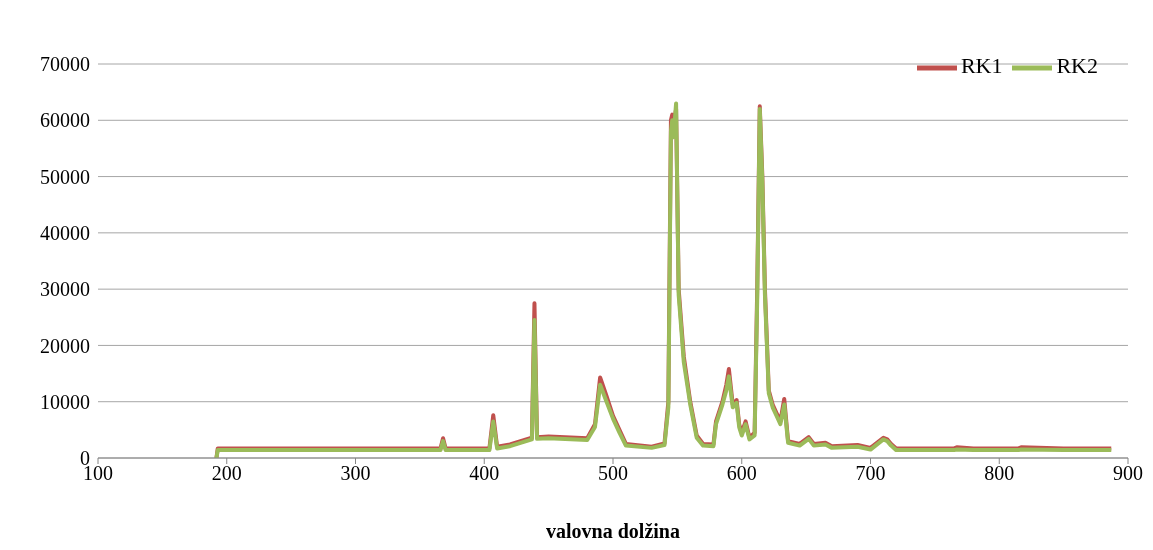  I want to click on x-tick-label: 900, so click(1128, 473).